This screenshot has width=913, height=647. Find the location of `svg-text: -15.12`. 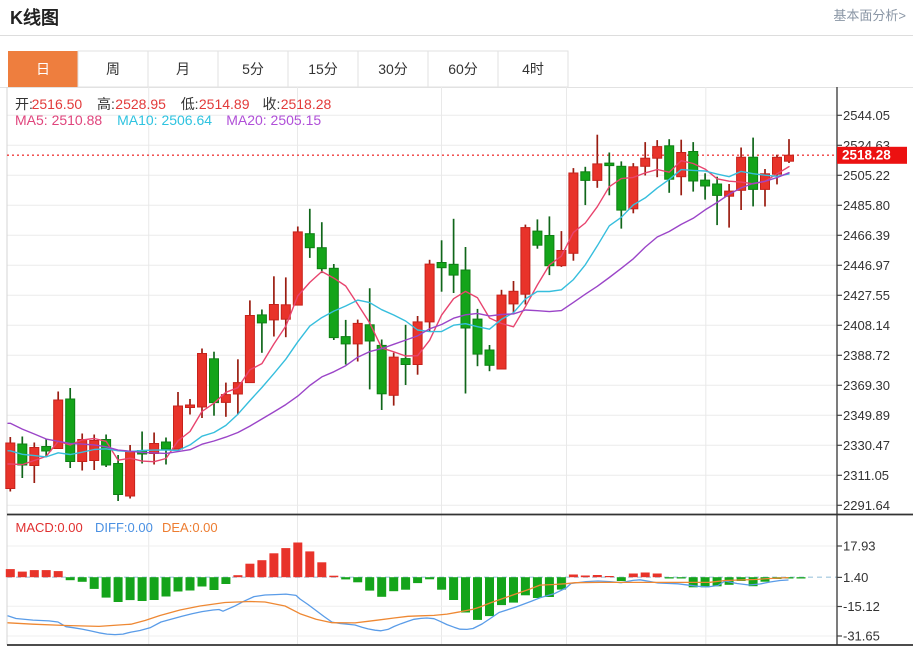

svg-text: -15.12 is located at coordinates (861, 606).